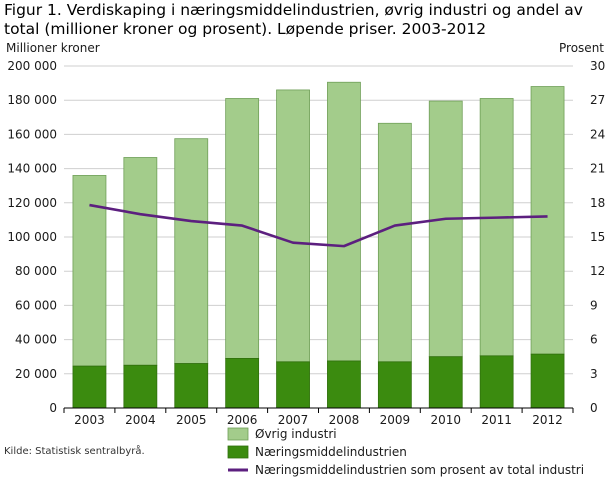 The width and height of the screenshot is (610, 488). Describe the element at coordinates (597, 203) in the screenshot. I see `y-tick-label-right: 18` at that location.